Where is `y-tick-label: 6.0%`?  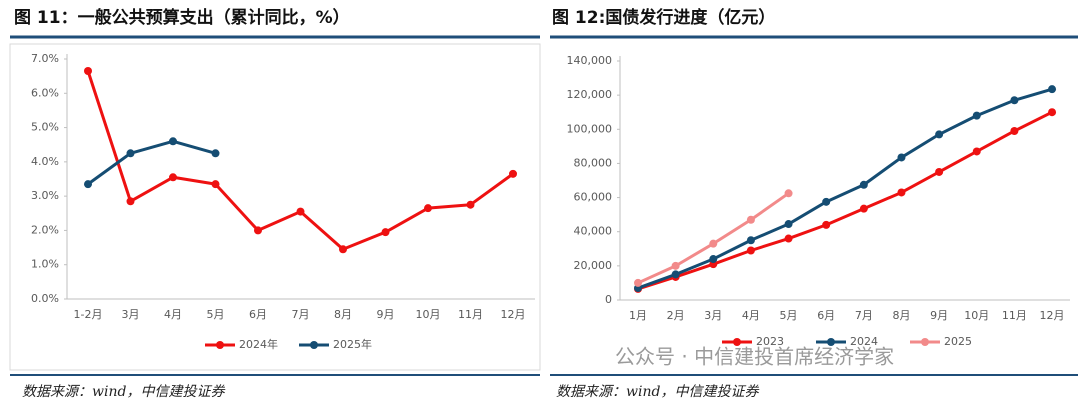 y-tick-label: 6.0% is located at coordinates (45, 92).